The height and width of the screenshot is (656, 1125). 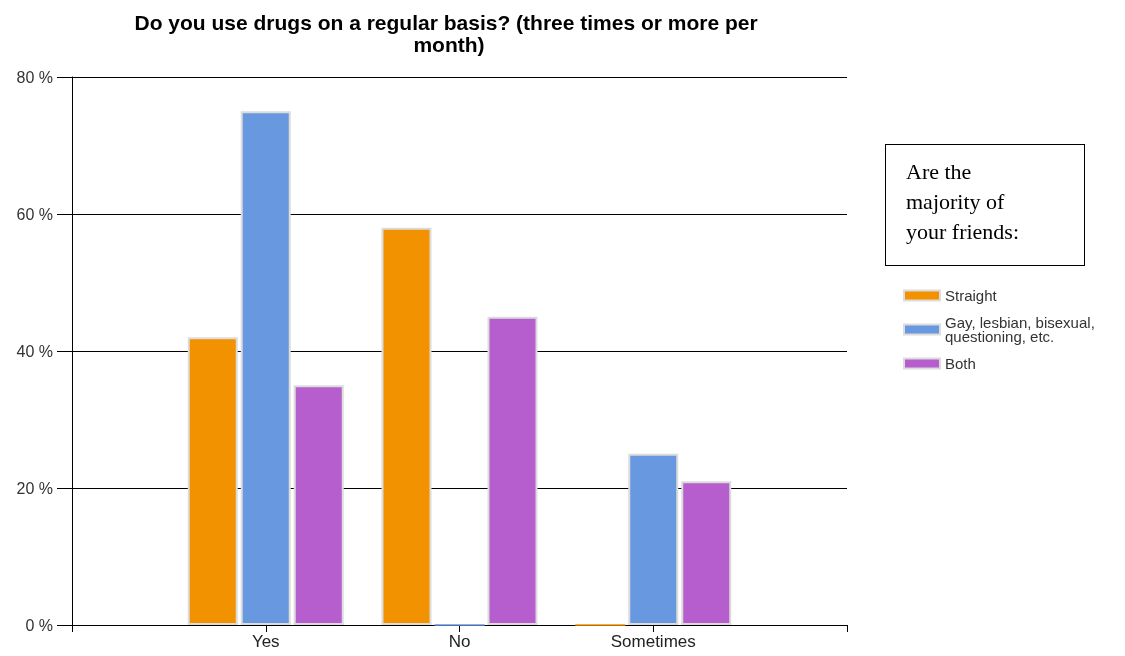 I want to click on legend-label: Both, so click(x=960, y=363).